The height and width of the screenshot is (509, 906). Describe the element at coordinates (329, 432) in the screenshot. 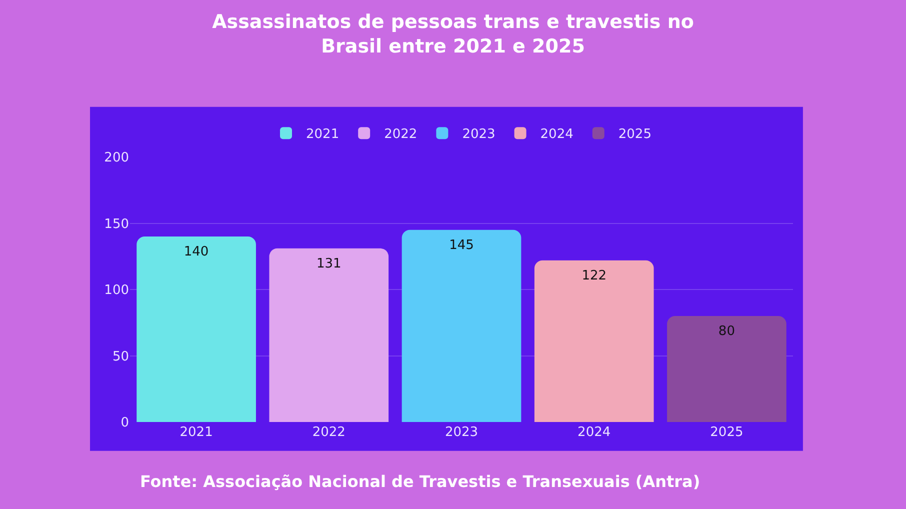

I see `x-tick-label: 2022` at that location.